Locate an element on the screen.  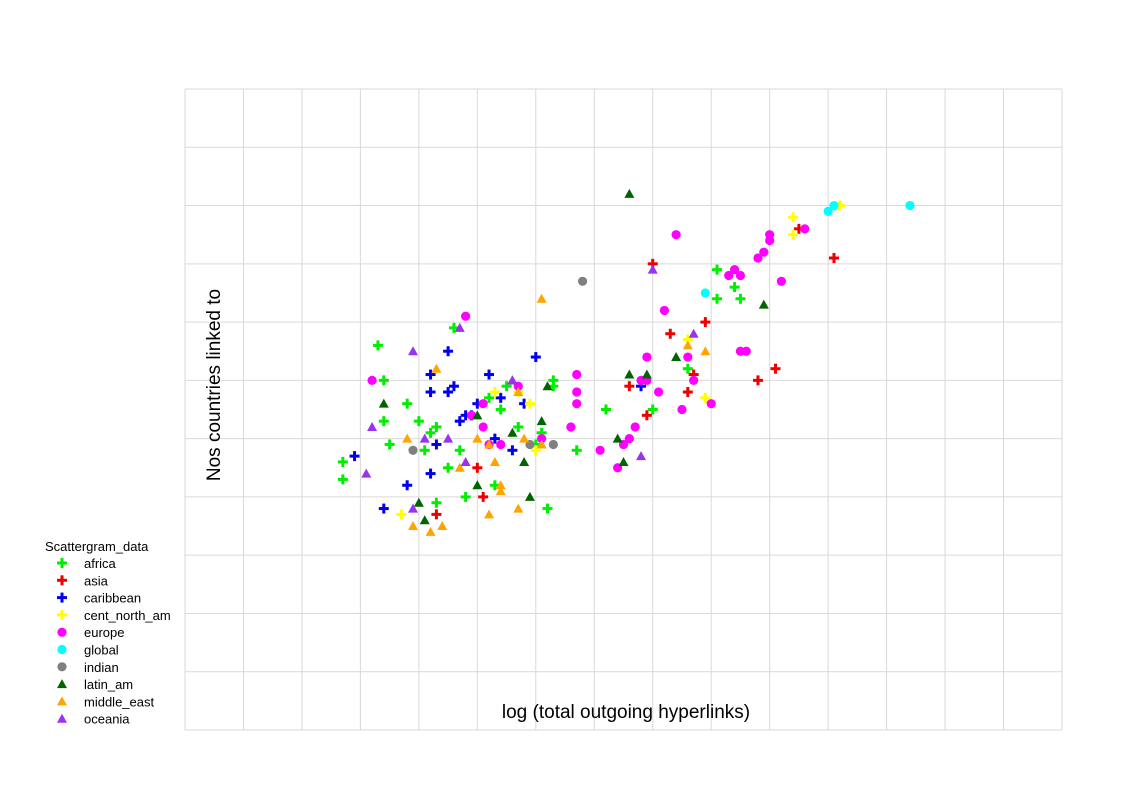
legend-label-middle_east: middle_east is located at coordinates (119, 701).